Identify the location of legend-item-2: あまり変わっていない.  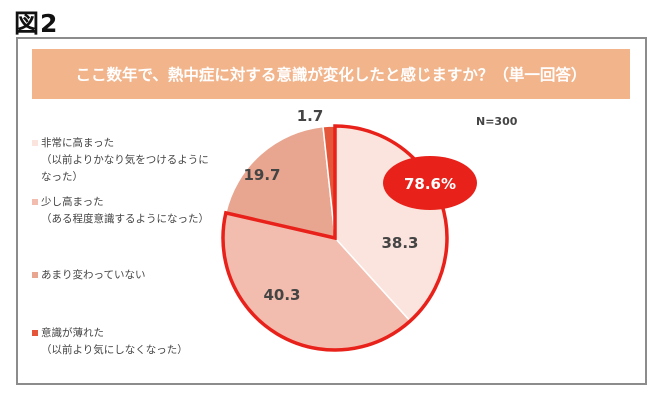
(88, 275).